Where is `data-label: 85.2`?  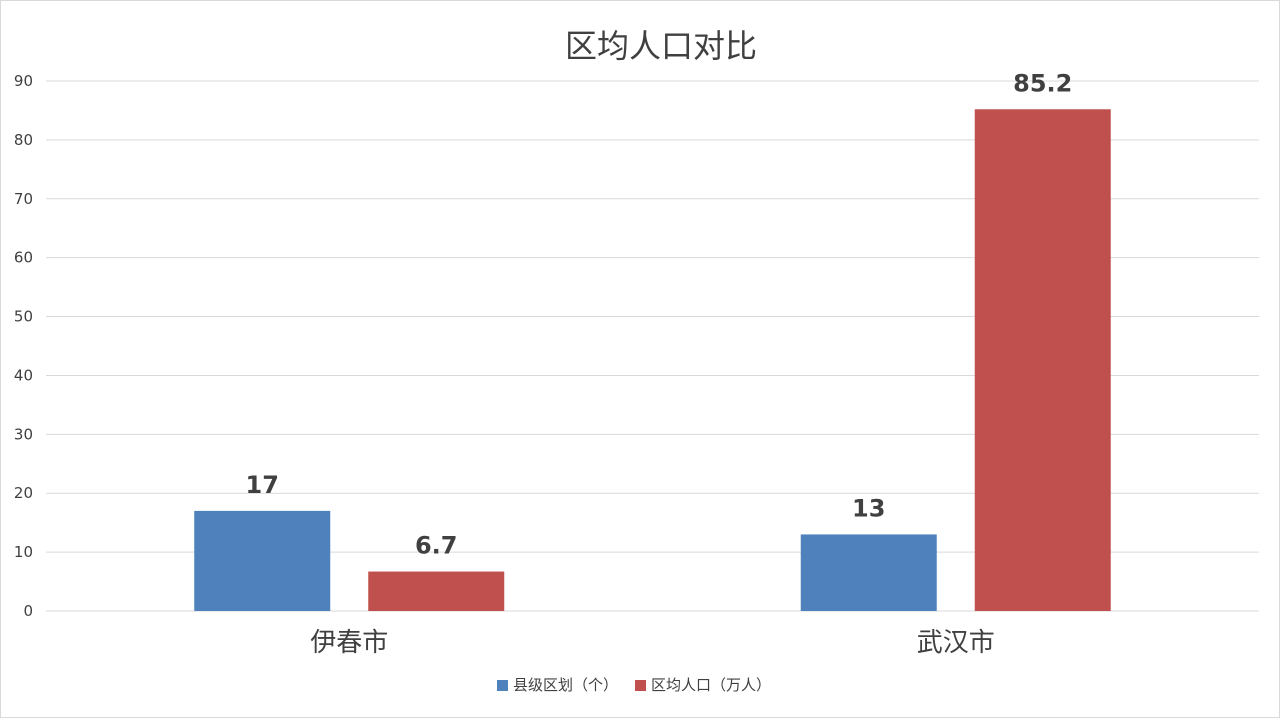 data-label: 85.2 is located at coordinates (1042, 83).